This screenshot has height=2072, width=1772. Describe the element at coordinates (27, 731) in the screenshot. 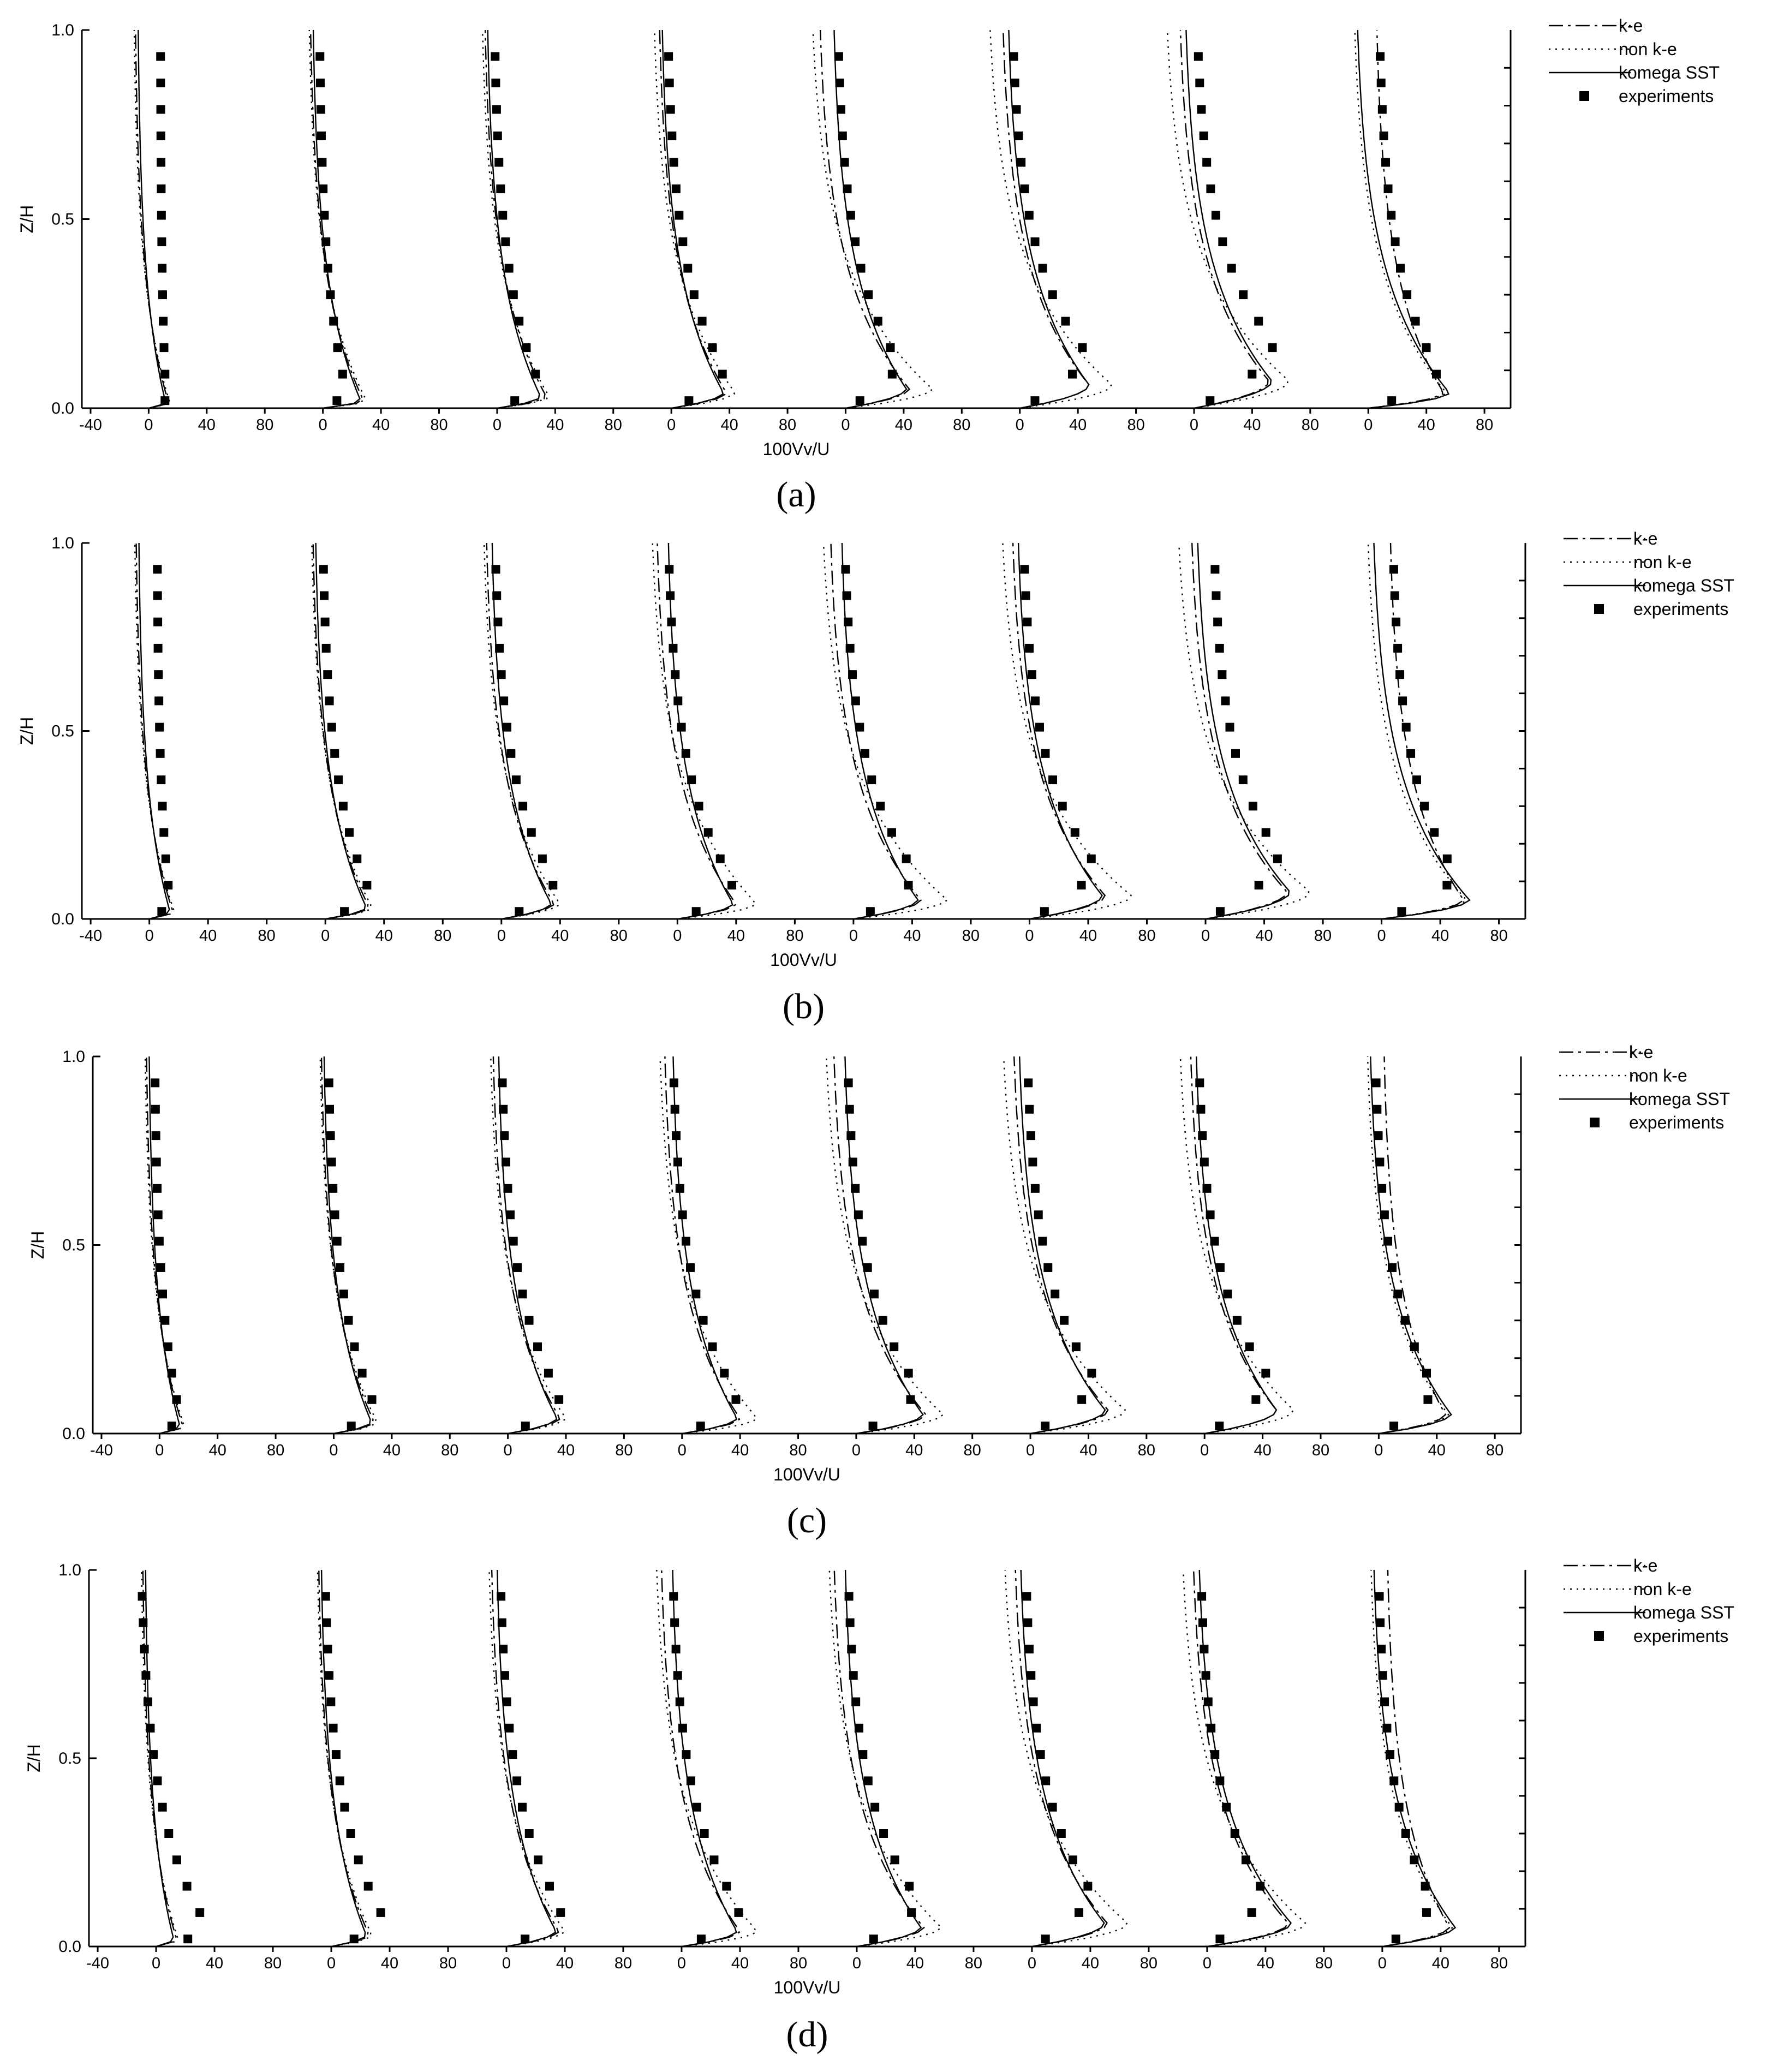

I see `y-axis-title: Z/H` at that location.